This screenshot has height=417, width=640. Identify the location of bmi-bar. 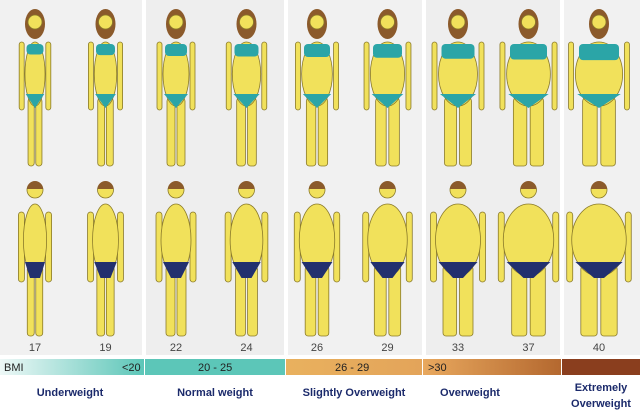
(320, 367).